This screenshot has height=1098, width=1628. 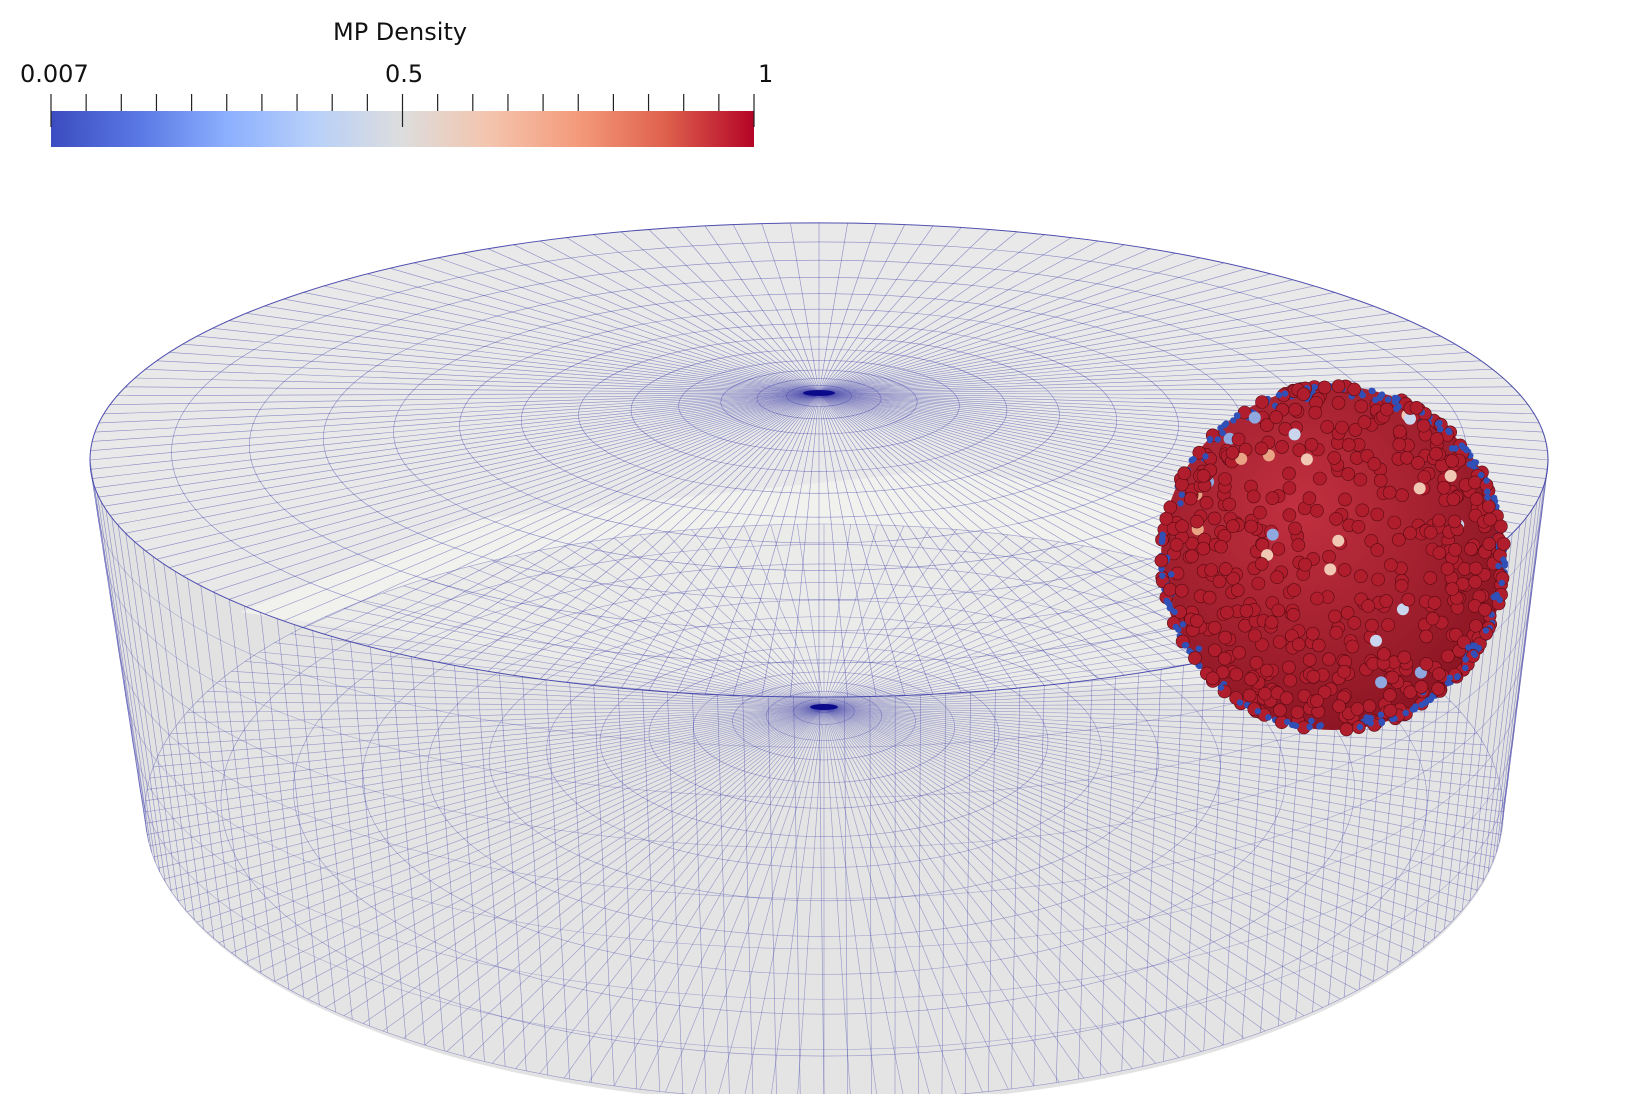 What do you see at coordinates (1332, 558) in the screenshot?
I see `material-point-sphere` at bounding box center [1332, 558].